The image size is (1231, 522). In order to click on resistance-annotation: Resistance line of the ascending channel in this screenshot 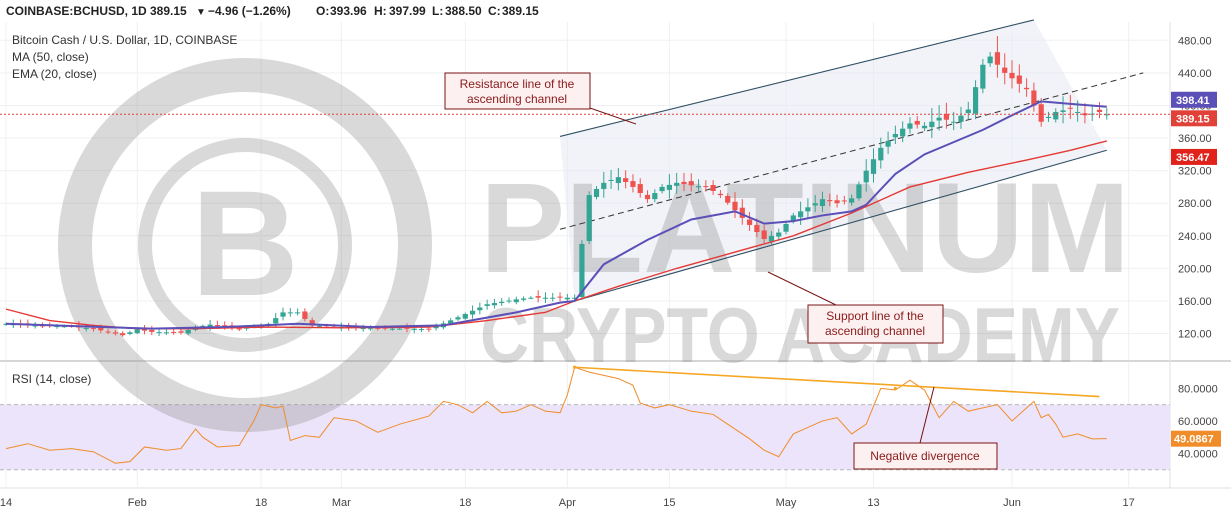, I will do `click(540, 98)`.